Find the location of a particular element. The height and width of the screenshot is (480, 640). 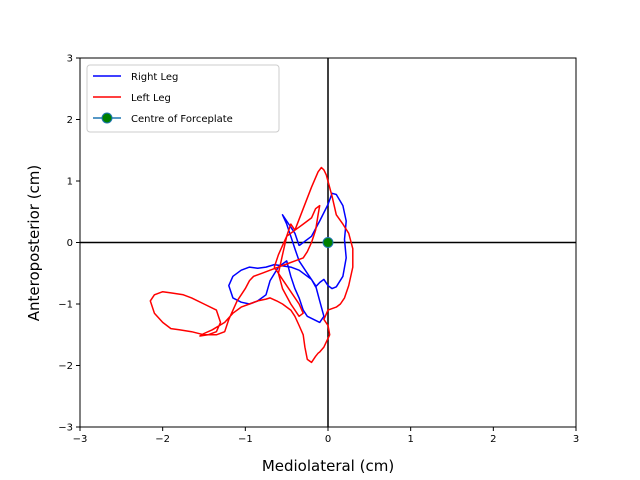

y-axis-label: Anteroposterior (cm) is located at coordinates (34, 243).